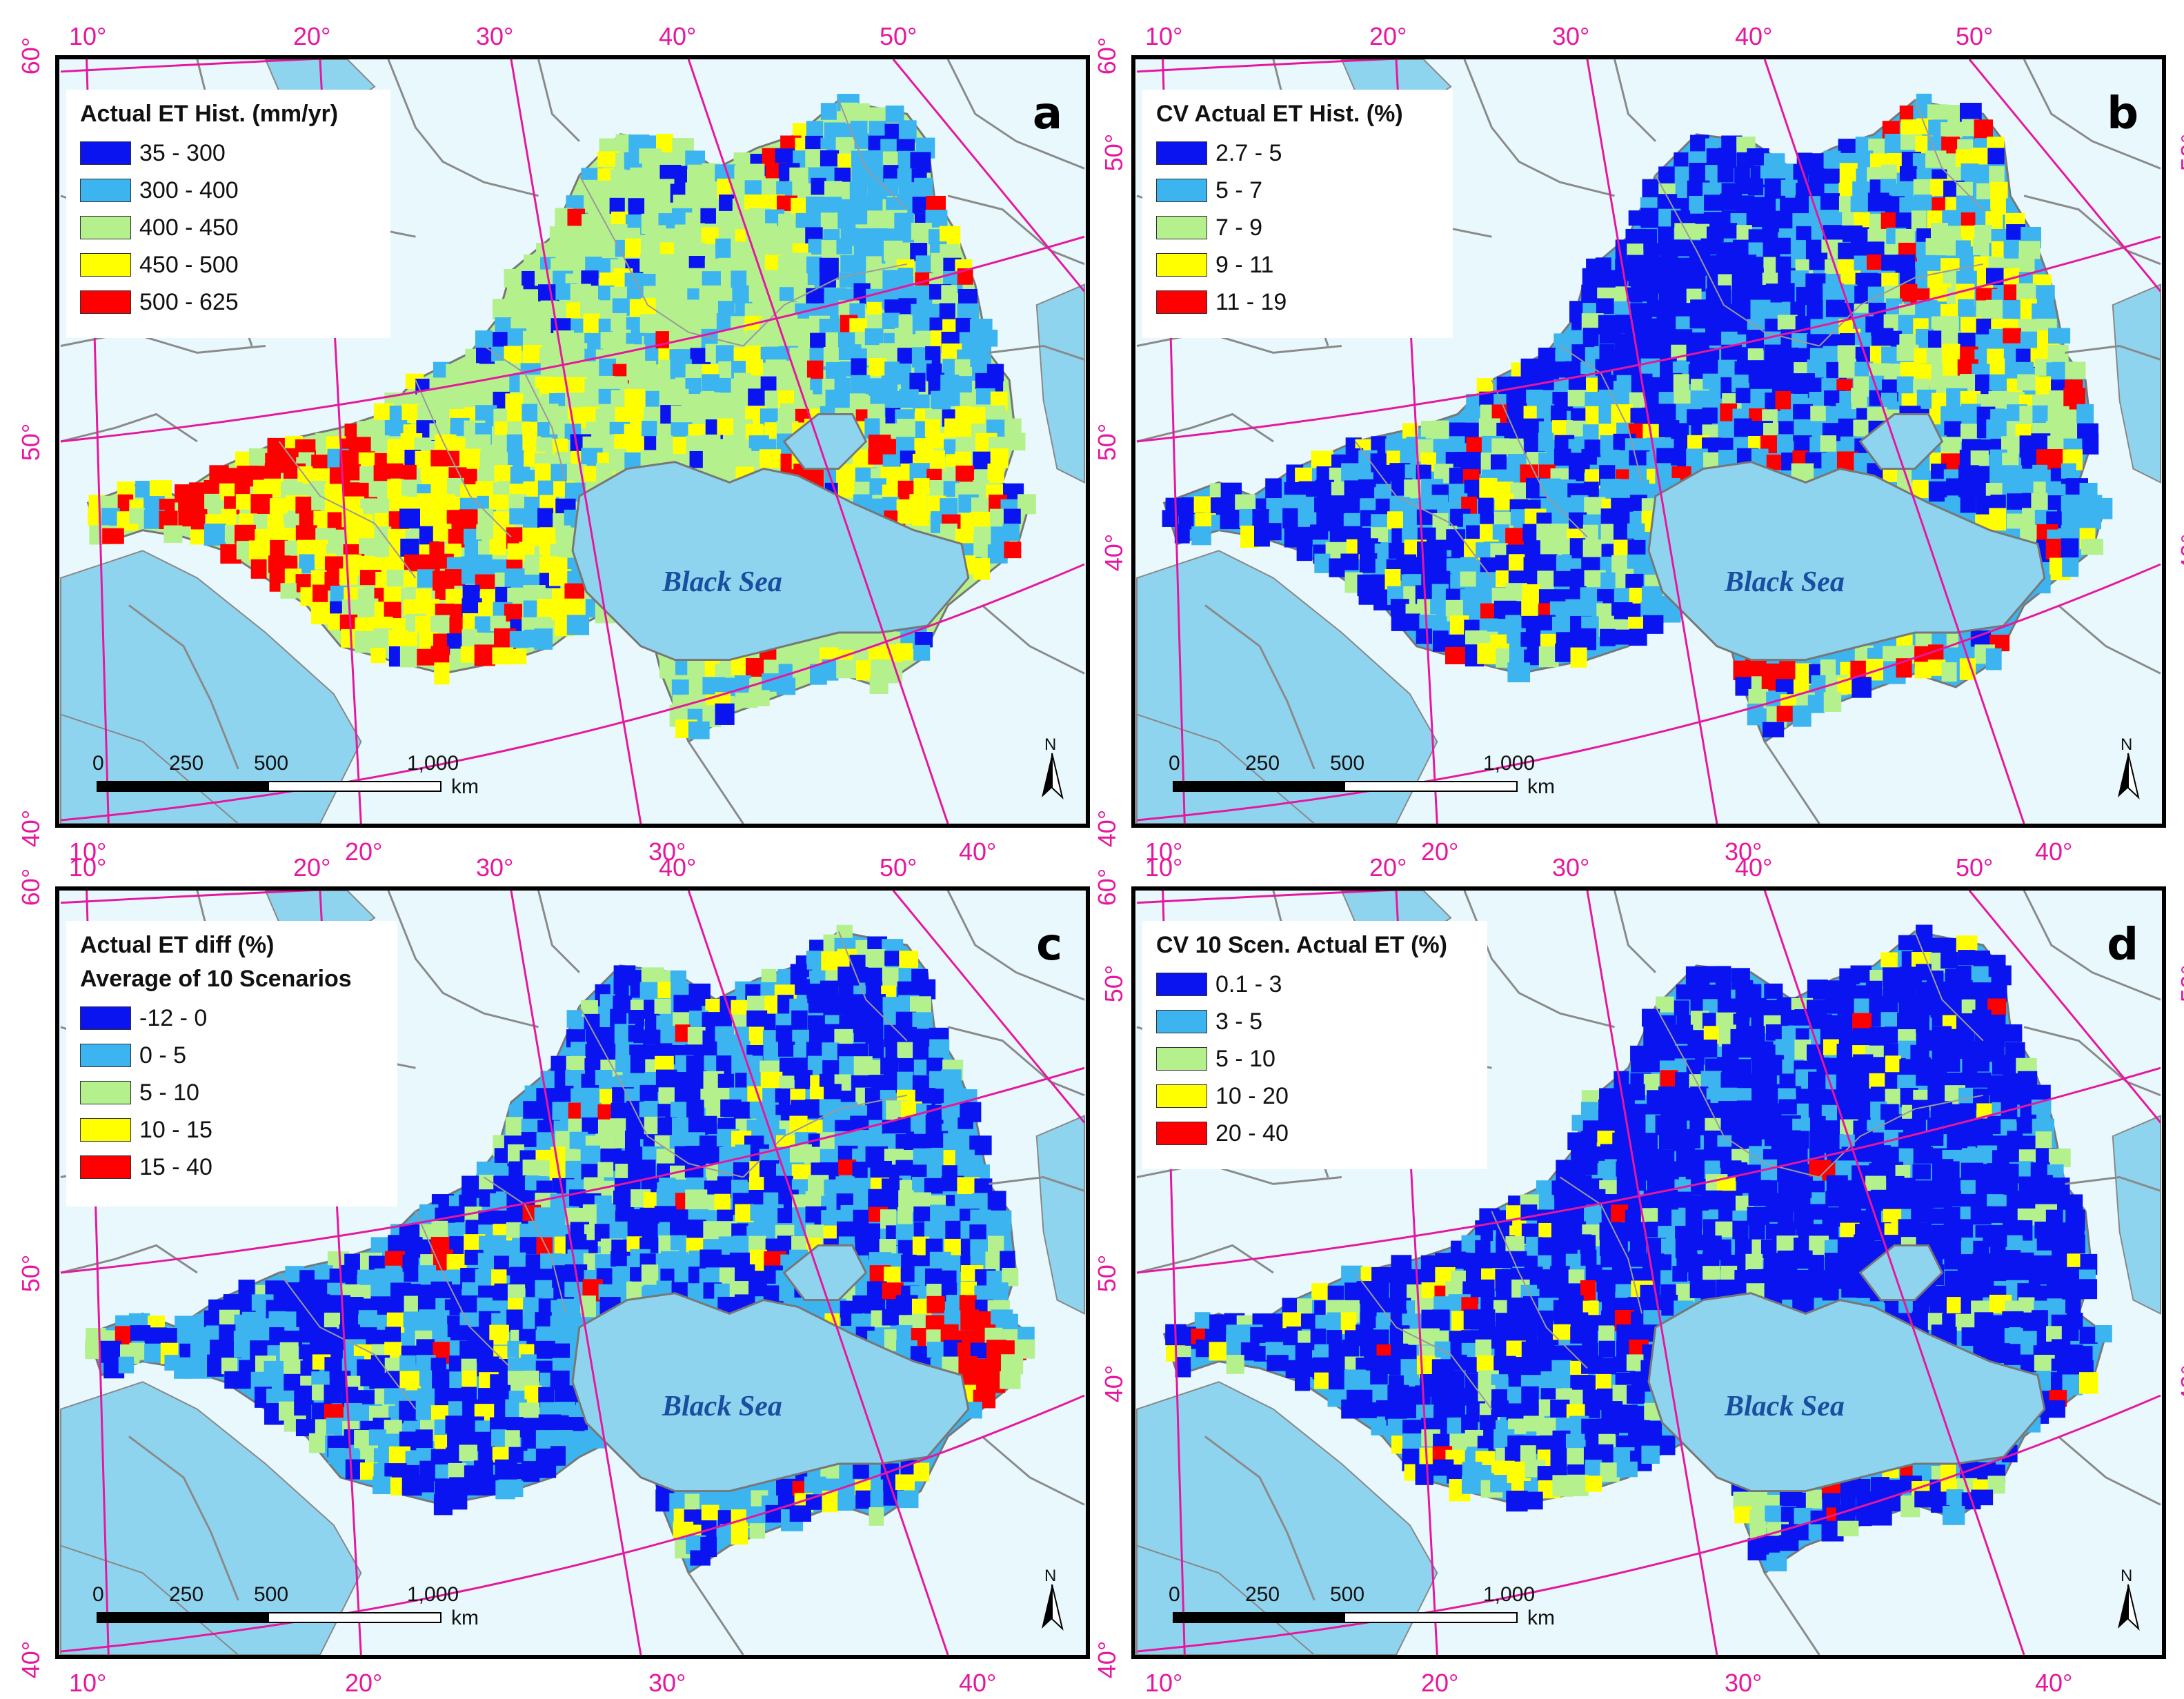 The height and width of the screenshot is (1699, 2184). I want to click on azov-sea, so click(825, 441).